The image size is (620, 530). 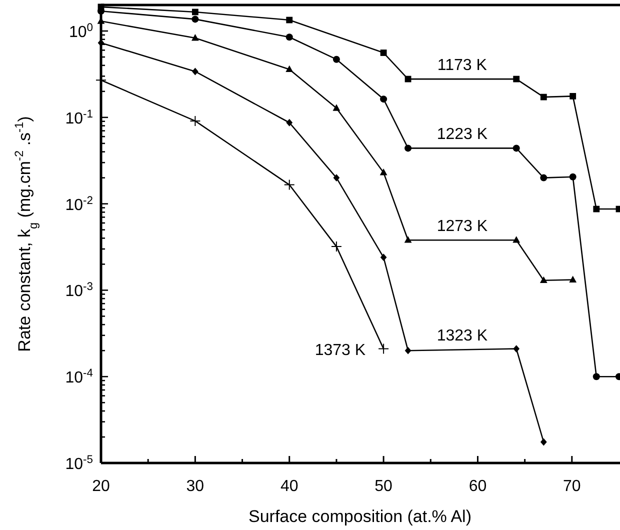 I want to click on x-tick-label: 30, so click(x=195, y=486).